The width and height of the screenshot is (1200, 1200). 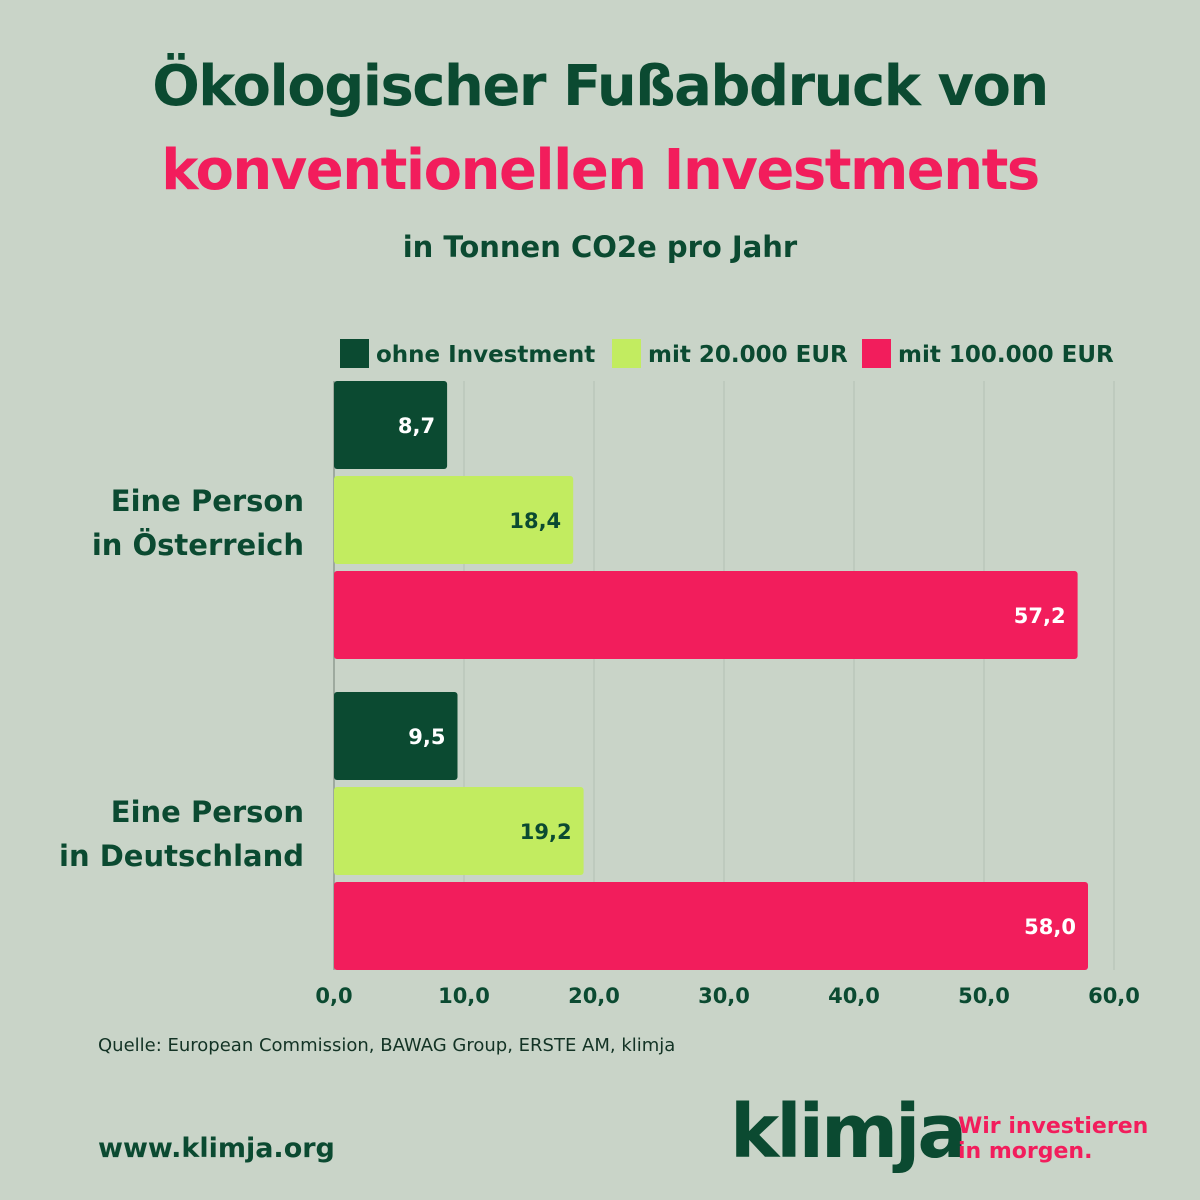 I want to click on chart-title-line1: Ökologischer Fußabdruck von, so click(x=600, y=86).